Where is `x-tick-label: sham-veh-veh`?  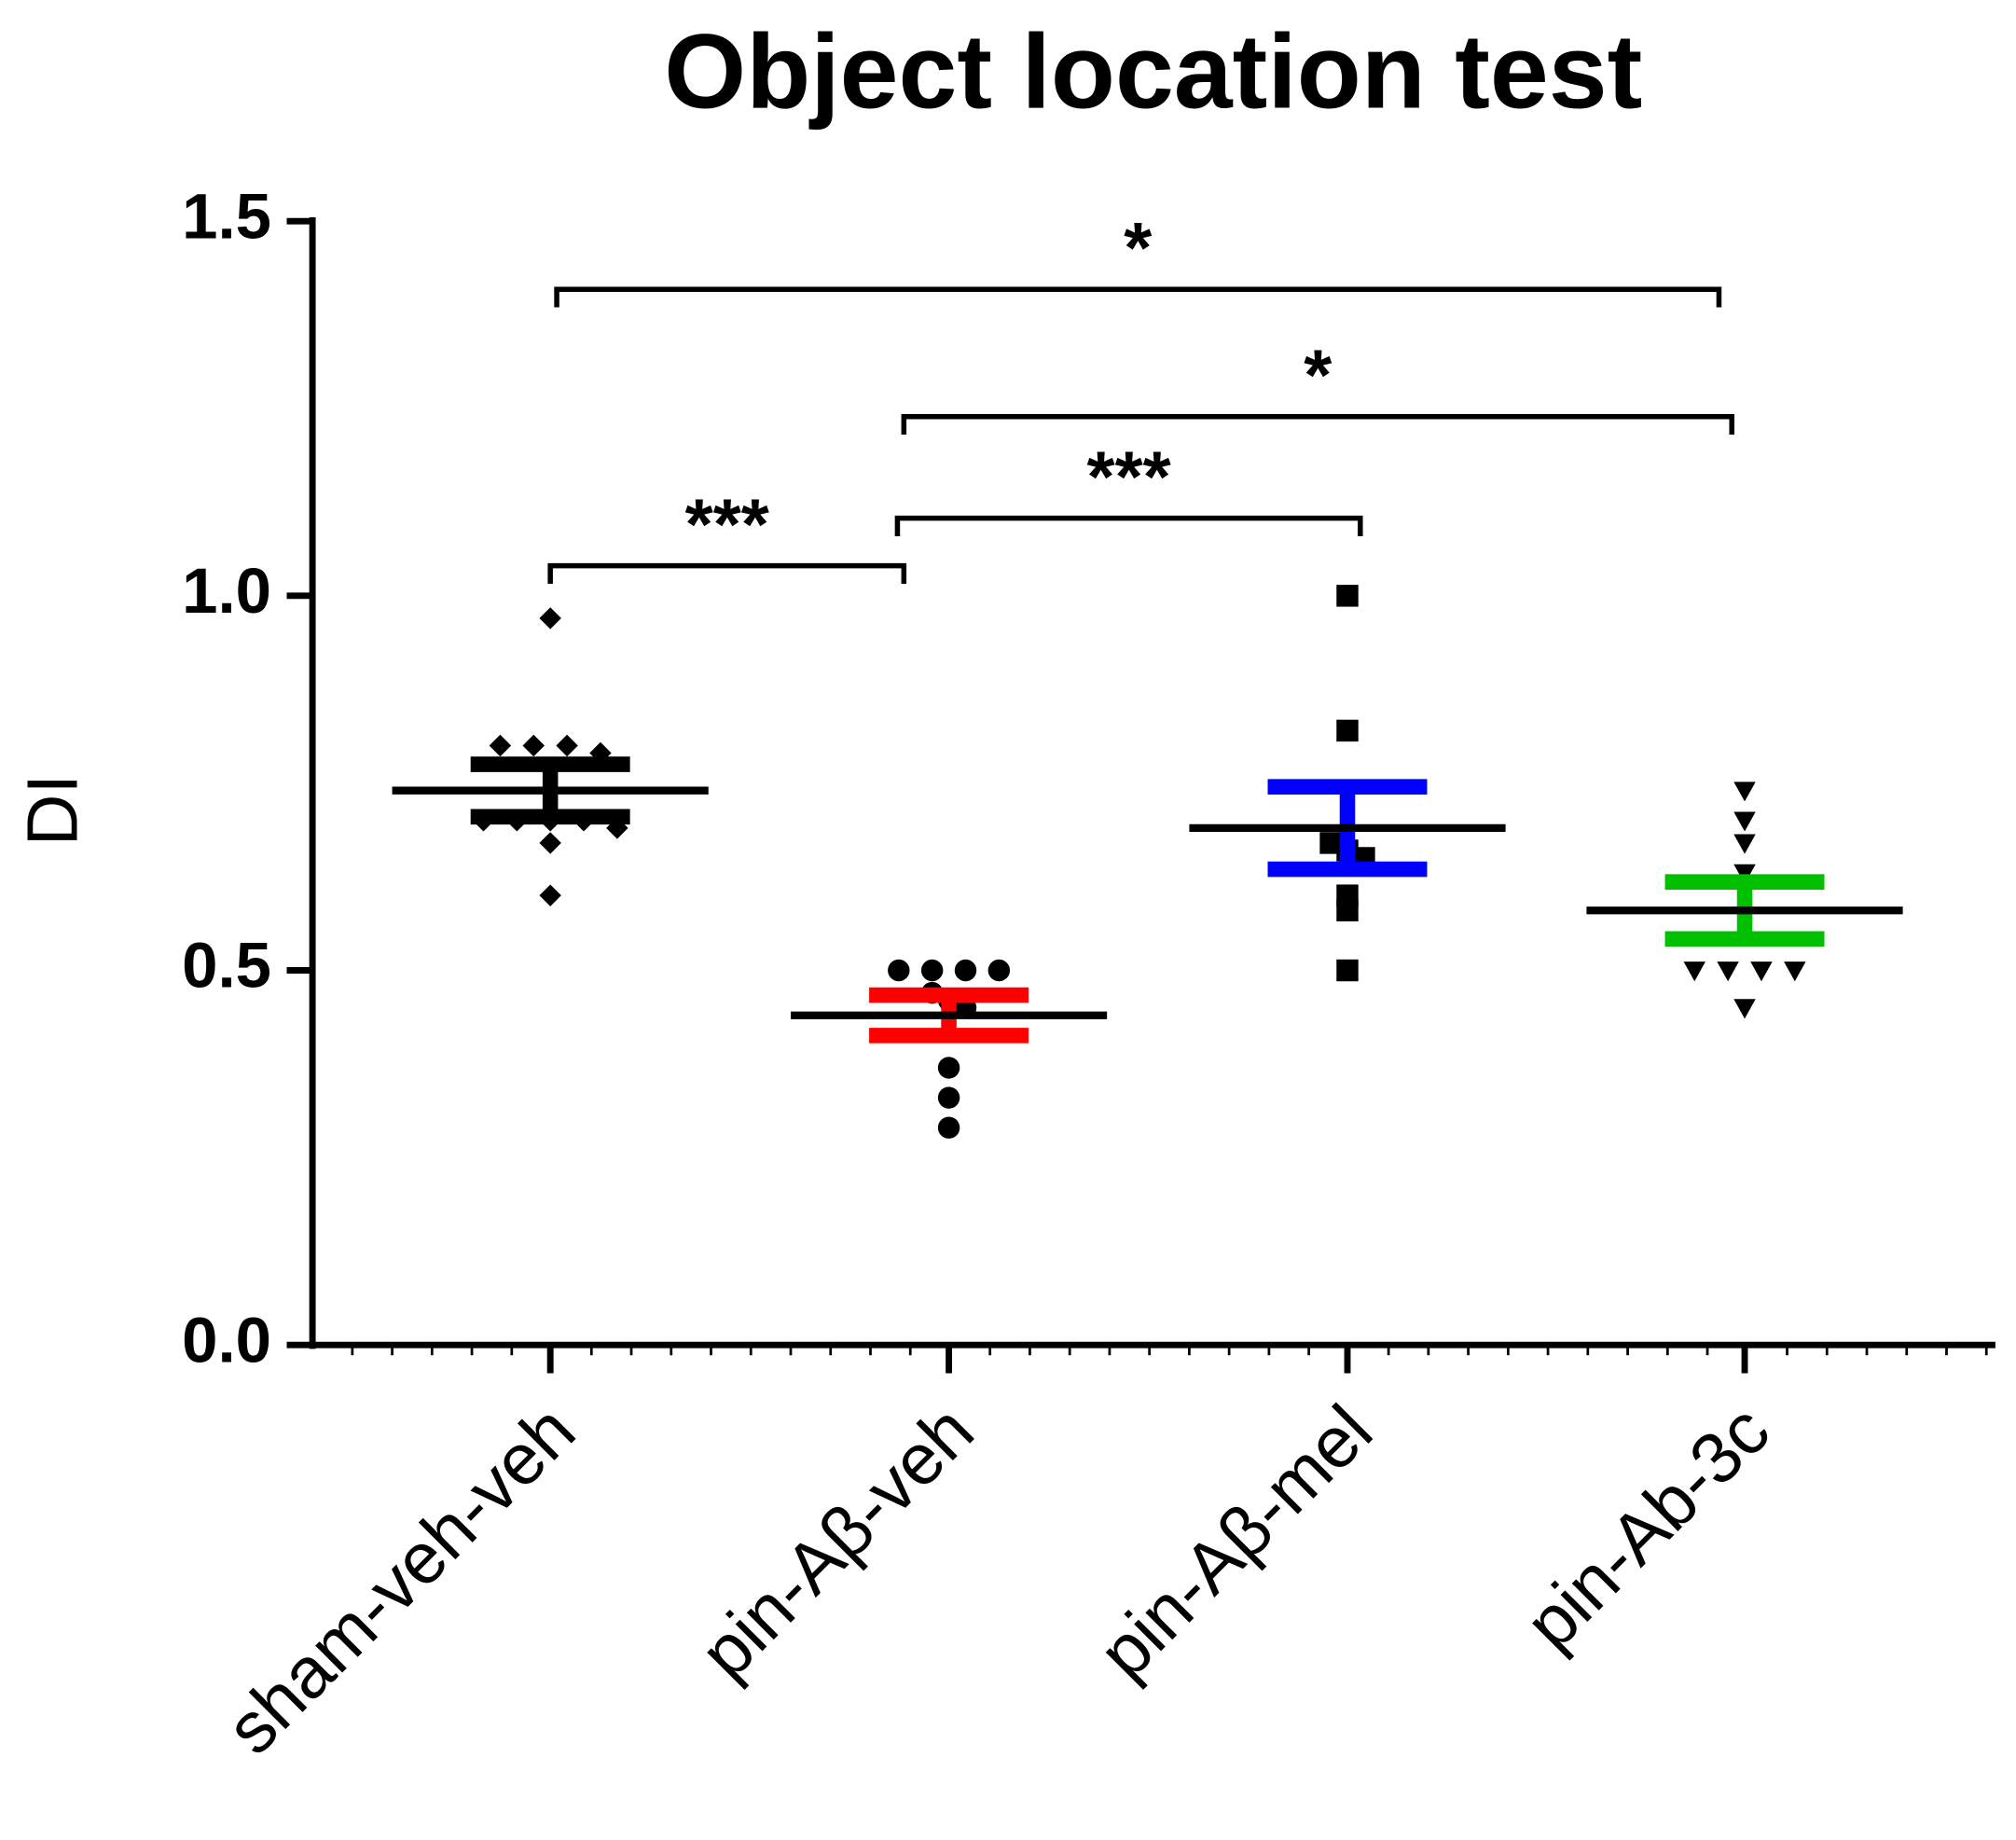
x-tick-label: sham-veh-veh is located at coordinates (400, 1580).